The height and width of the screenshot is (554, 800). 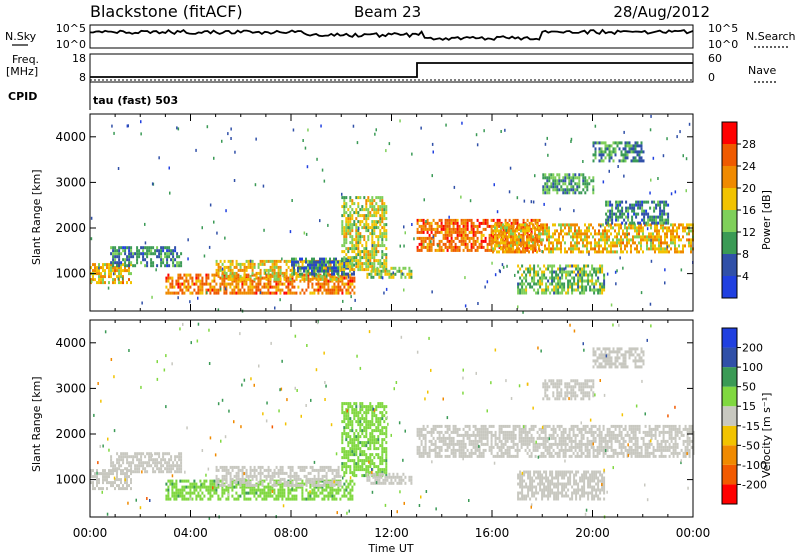 What do you see at coordinates (762, 70) in the screenshot?
I see `nave-label: Nave` at bounding box center [762, 70].